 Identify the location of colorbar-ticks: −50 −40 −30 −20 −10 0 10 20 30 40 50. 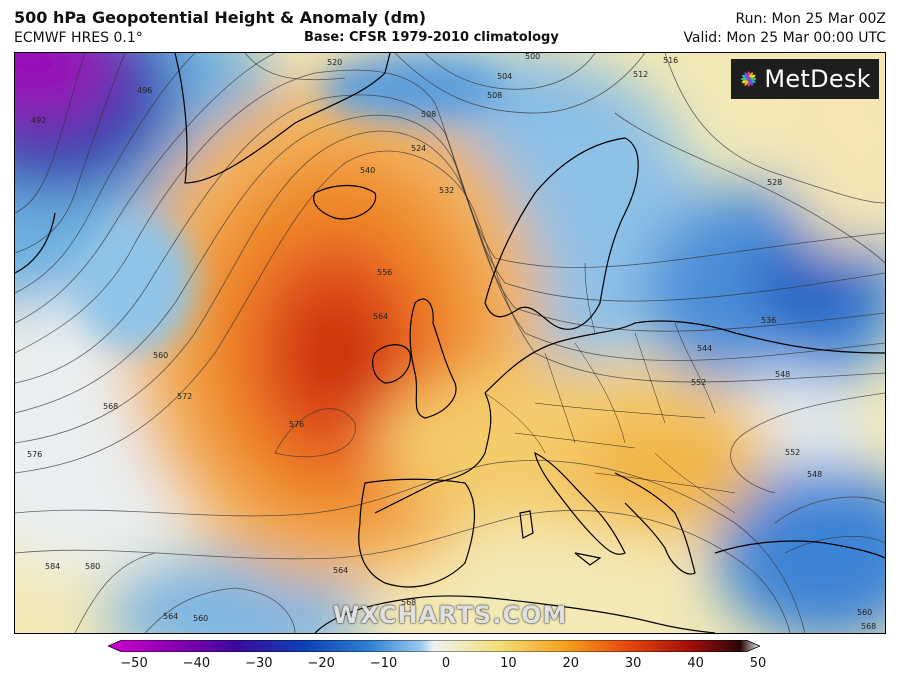
(438, 666).